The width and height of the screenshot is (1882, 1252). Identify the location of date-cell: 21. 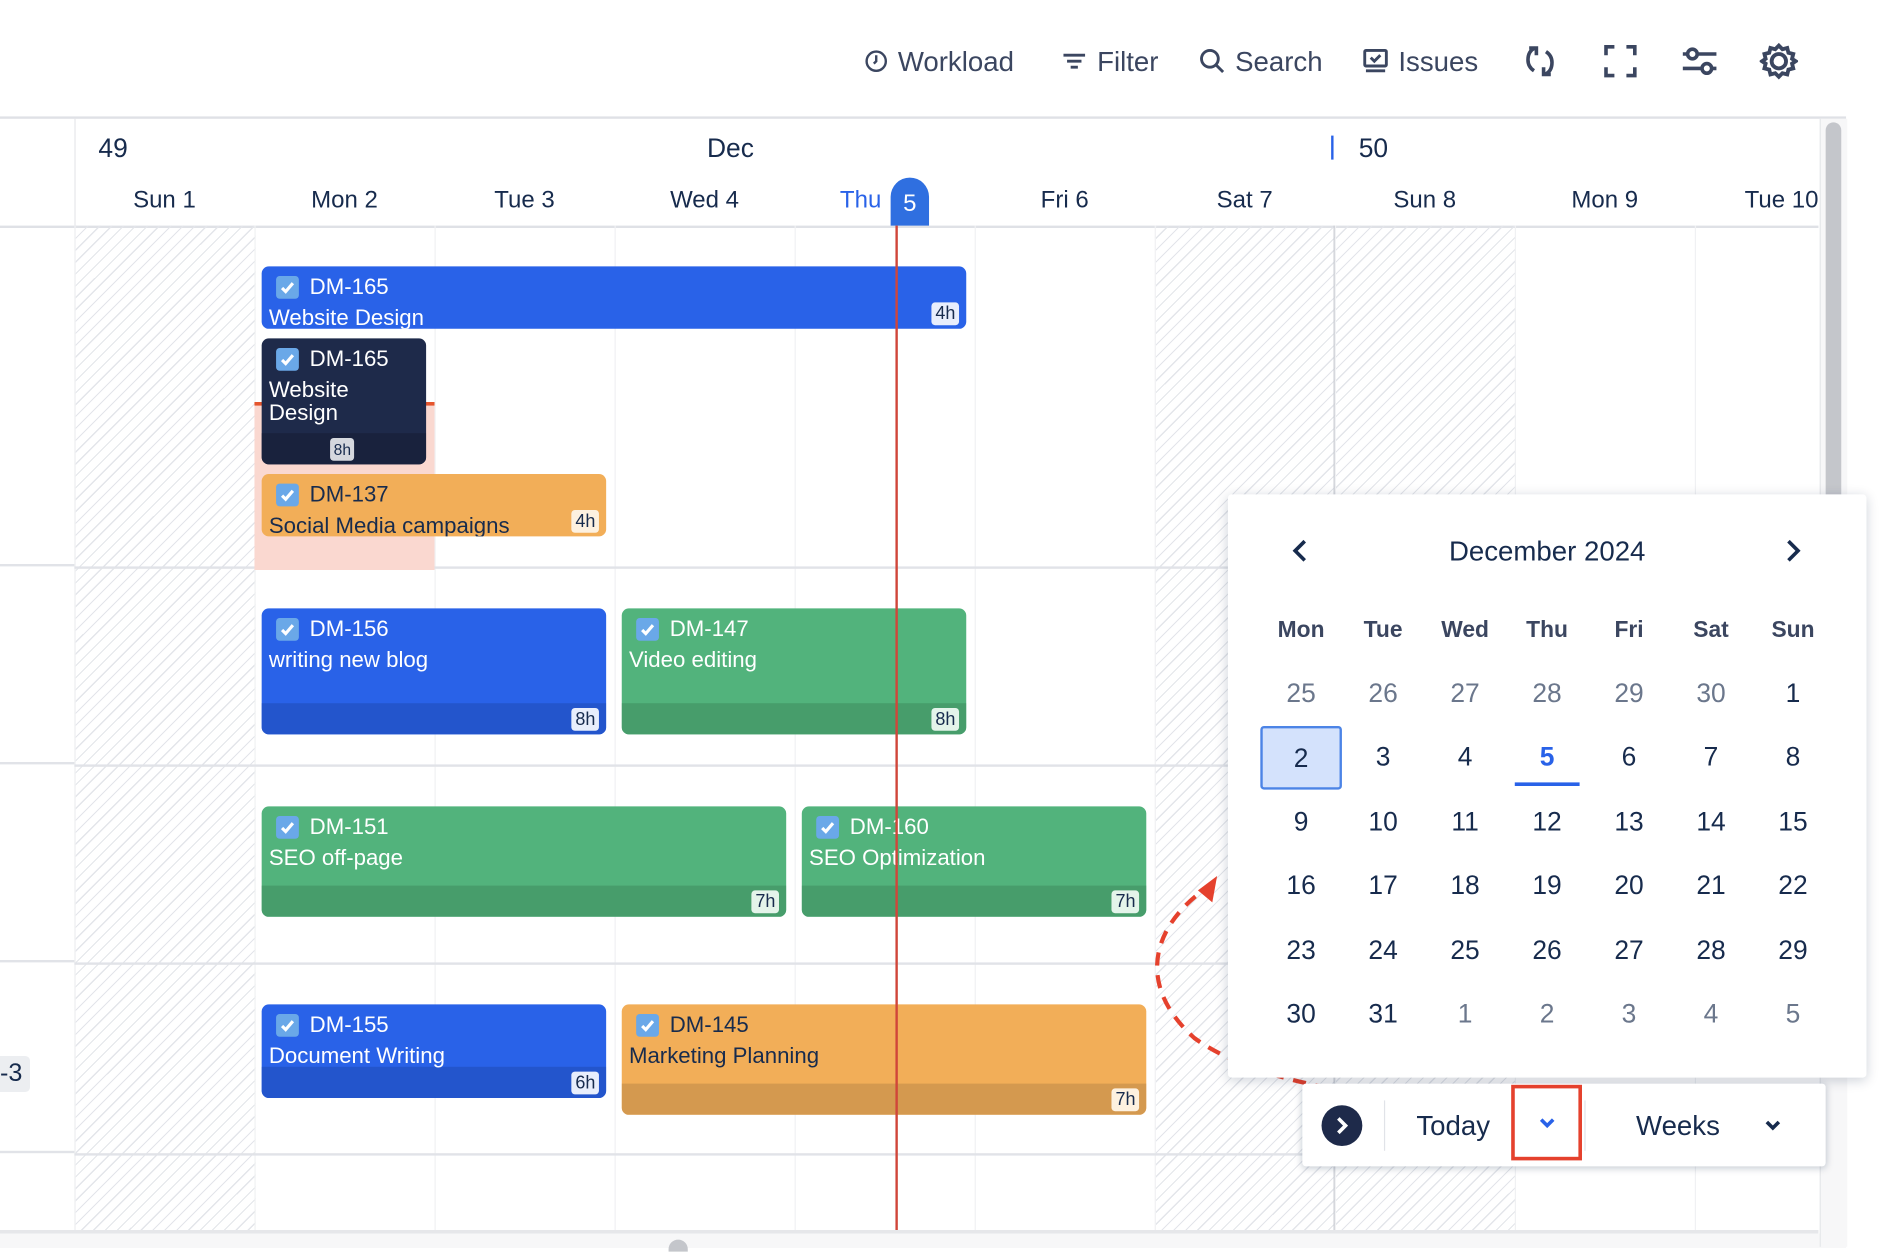
(1711, 885).